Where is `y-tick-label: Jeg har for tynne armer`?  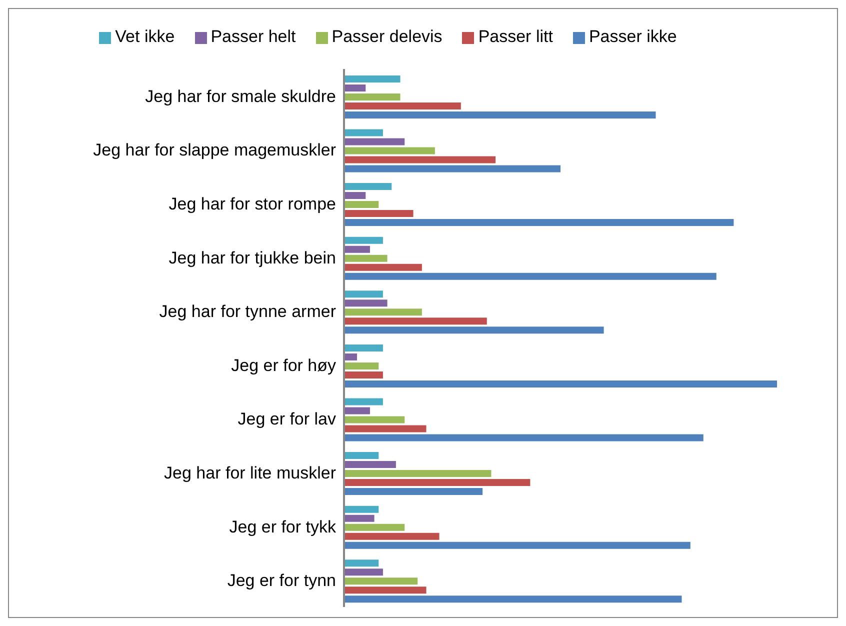 y-tick-label: Jeg har for tynne armer is located at coordinates (247, 312).